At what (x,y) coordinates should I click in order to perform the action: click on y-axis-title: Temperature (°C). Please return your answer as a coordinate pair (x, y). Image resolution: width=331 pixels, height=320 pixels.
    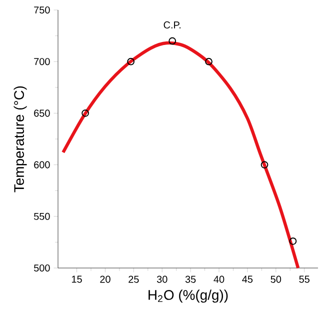
    Looking at the image, I should click on (20, 139).